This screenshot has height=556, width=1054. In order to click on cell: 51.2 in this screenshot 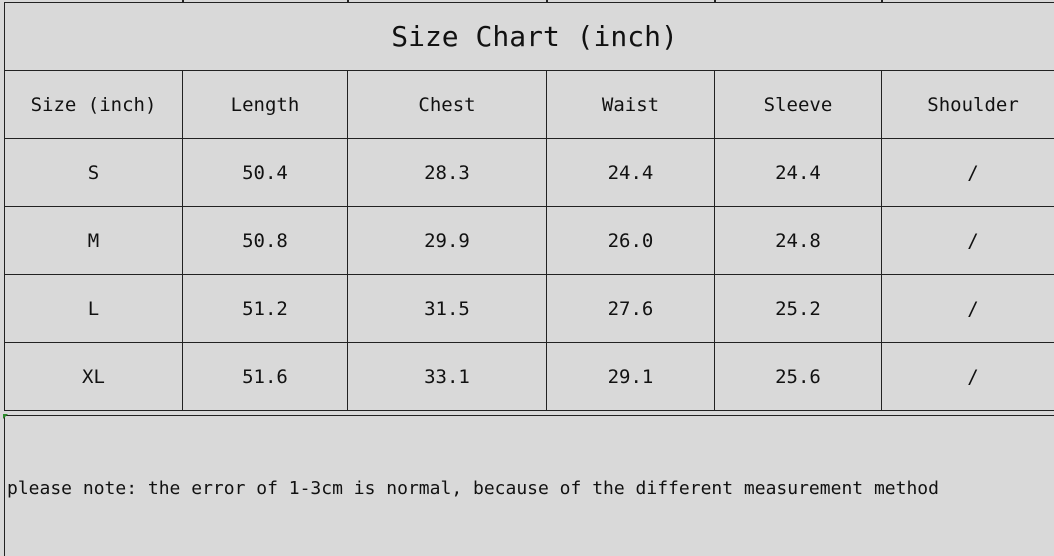, I will do `click(265, 309)`.